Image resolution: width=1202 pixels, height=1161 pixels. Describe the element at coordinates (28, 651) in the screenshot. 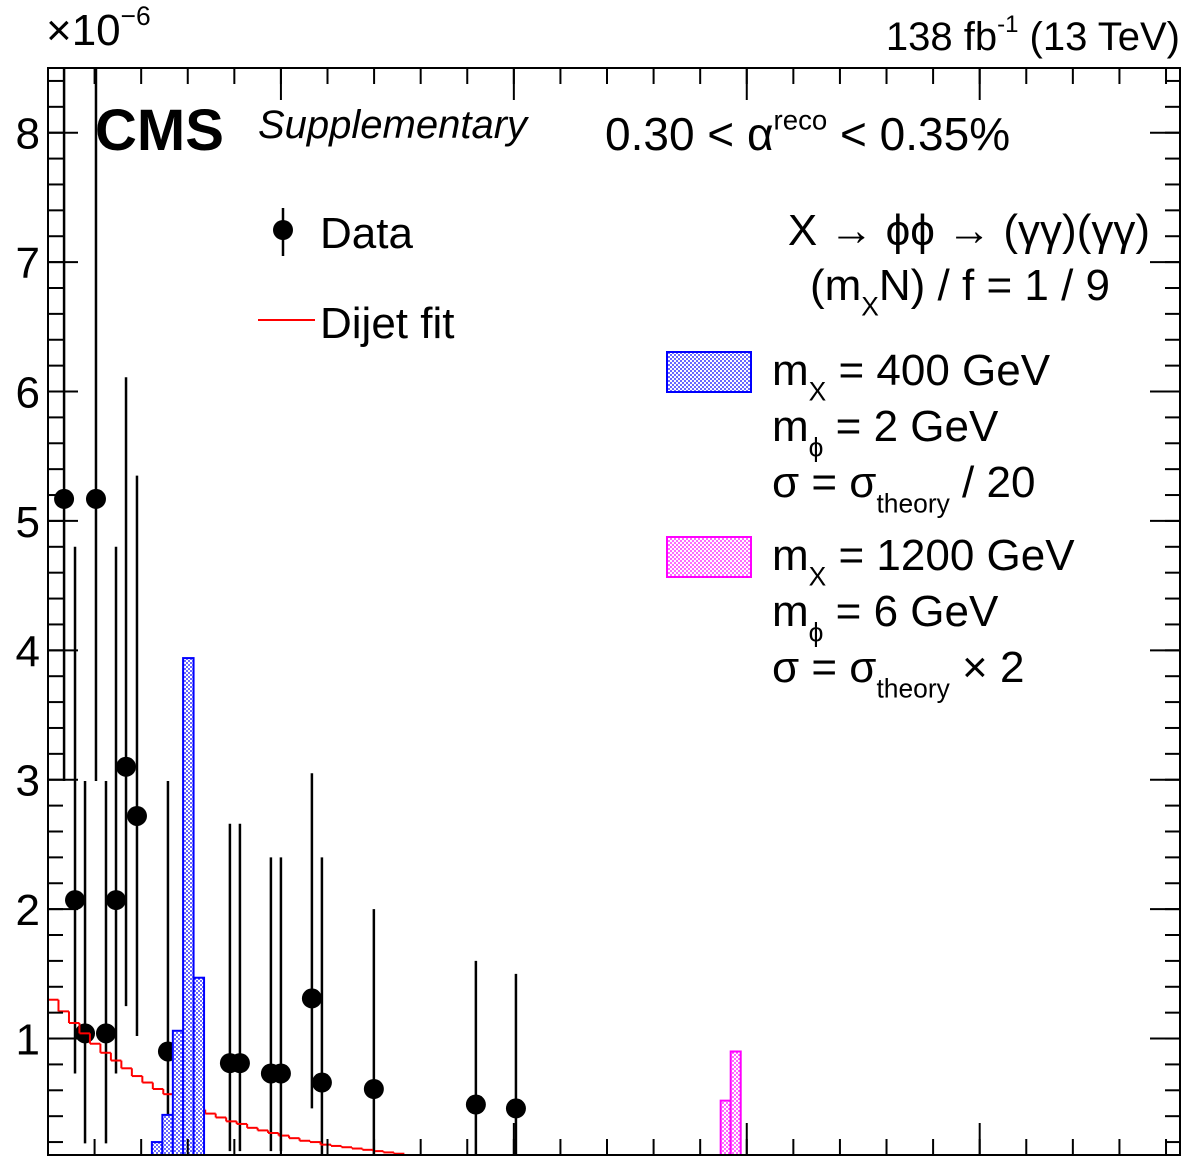

I see `y-tick-label: 4` at that location.